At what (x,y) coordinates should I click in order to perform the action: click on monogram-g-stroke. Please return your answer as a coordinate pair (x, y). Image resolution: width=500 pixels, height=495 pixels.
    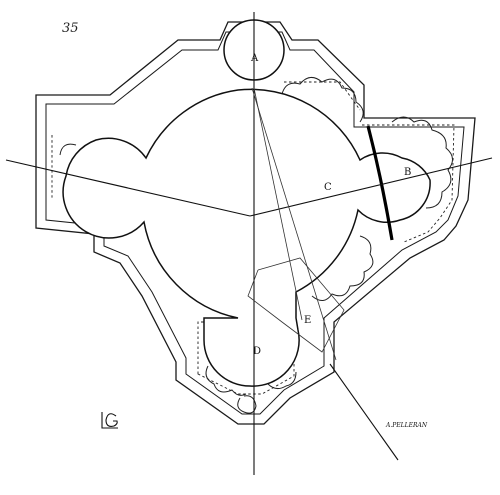
    Looking at the image, I should click on (111, 420).